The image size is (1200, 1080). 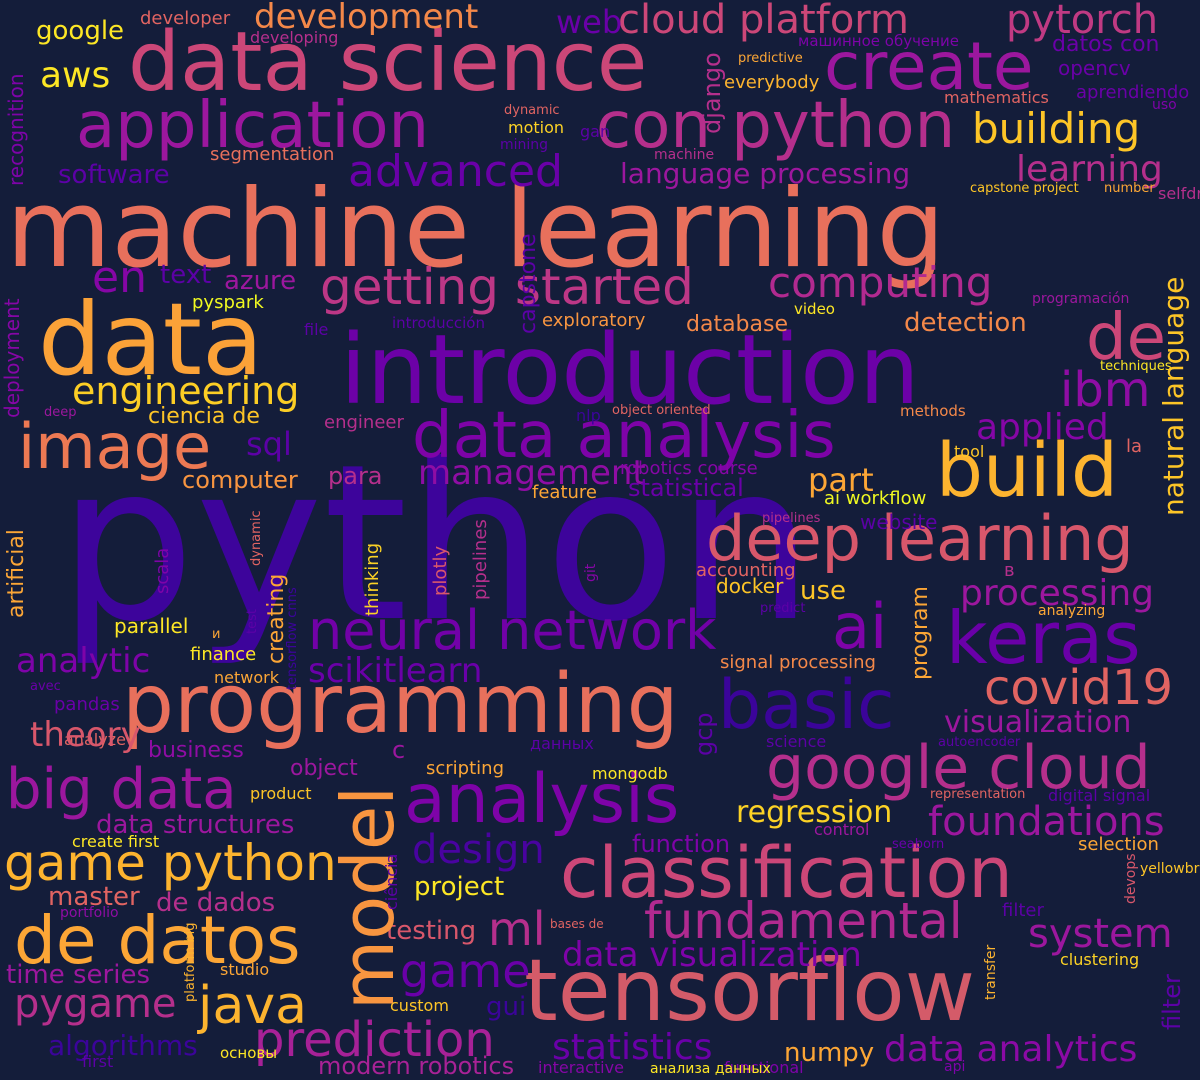 What do you see at coordinates (507, 287) in the screenshot?
I see `word-getting-started: getting started` at bounding box center [507, 287].